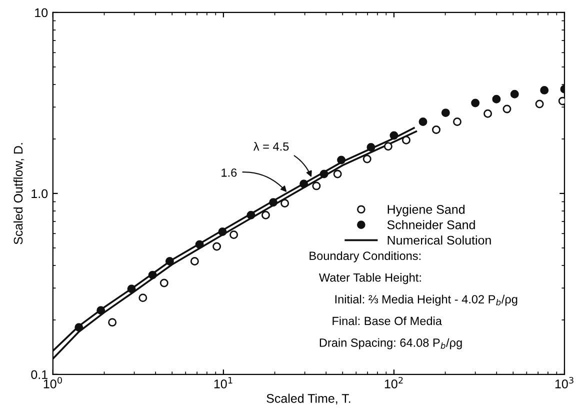 The image size is (588, 416). Describe the element at coordinates (391, 344) in the screenshot. I see `annotation: Drain Spacing: 64.08 P$_{b}$/ρg` at that location.